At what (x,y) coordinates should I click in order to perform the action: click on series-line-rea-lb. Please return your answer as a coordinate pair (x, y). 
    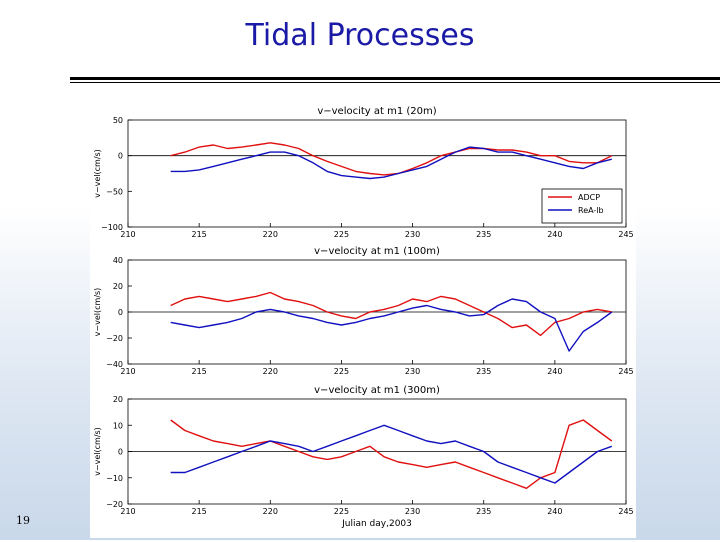
    Looking at the image, I should click on (391, 163).